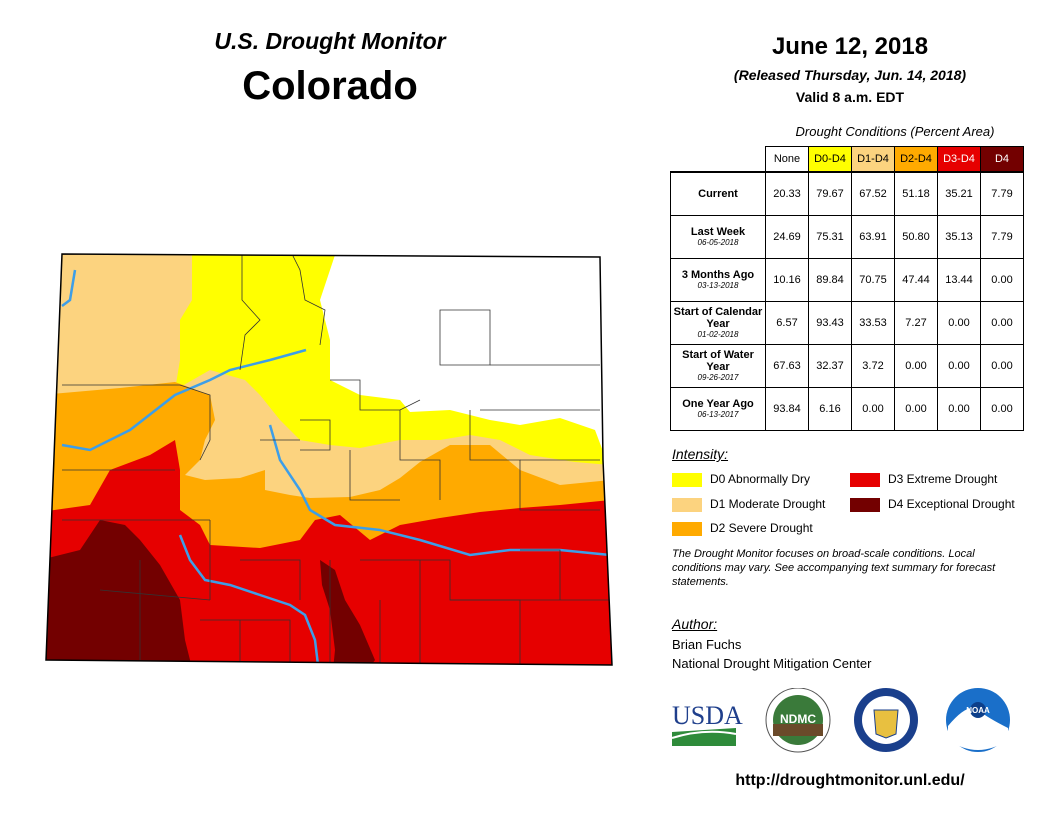 The image size is (1056, 816). Describe the element at coordinates (916, 159) in the screenshot. I see `col-header-d2-d4: D2-D4` at that location.